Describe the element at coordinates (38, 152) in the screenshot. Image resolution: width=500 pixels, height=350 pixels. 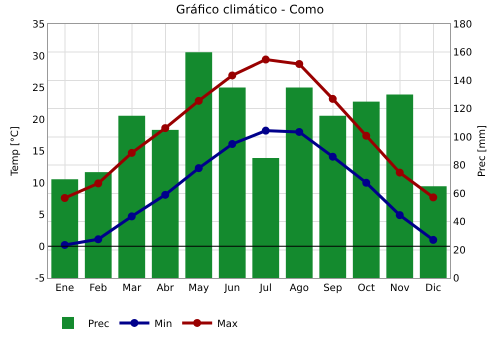
I see `y-tick-label: 15` at that location.